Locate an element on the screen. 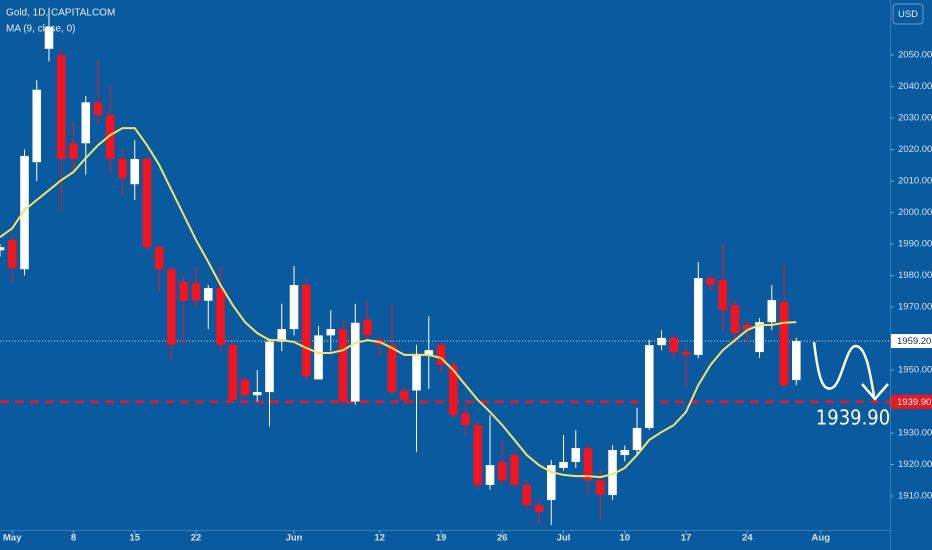 The image size is (932, 550). y-tick-label: 2050.00 is located at coordinates (915, 55).